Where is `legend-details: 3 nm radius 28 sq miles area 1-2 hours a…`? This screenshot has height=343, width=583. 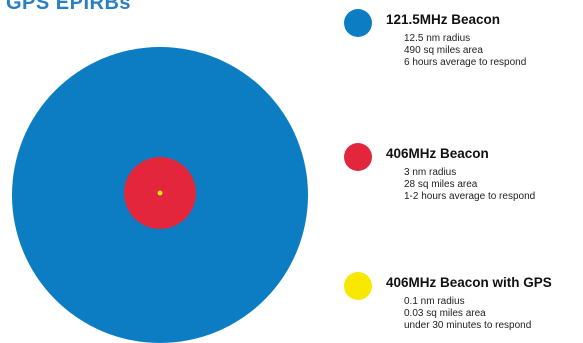 legend-details: 3 nm radius 28 sq miles area 1-2 hours a… is located at coordinates (469, 185).